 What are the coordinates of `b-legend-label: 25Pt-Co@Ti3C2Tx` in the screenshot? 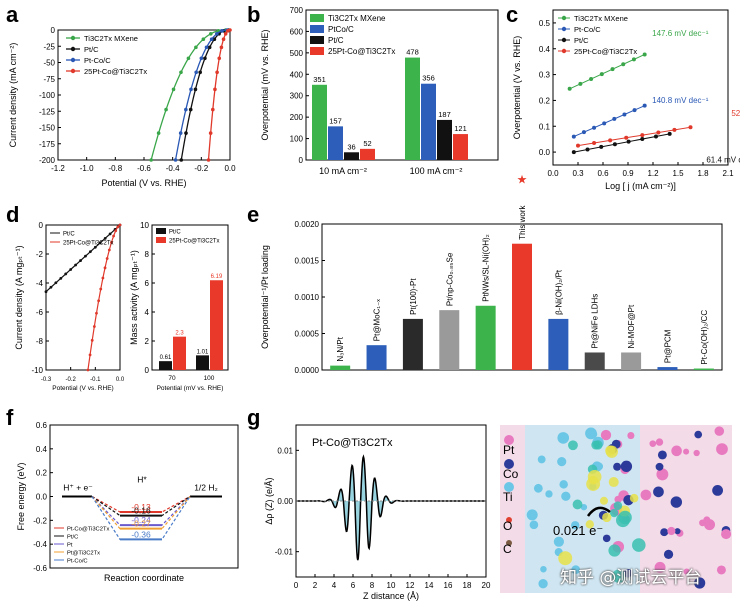 It's located at (361, 51).